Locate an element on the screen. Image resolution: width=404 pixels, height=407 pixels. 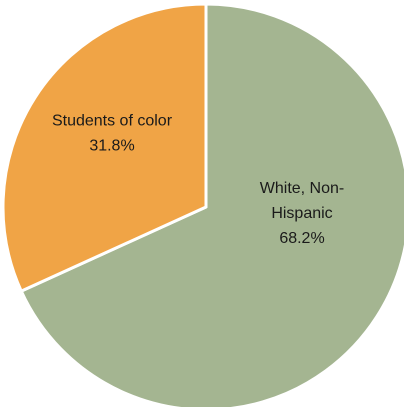
slice-label-0: White, Non- Hispanic 68.2% is located at coordinates (302, 213).